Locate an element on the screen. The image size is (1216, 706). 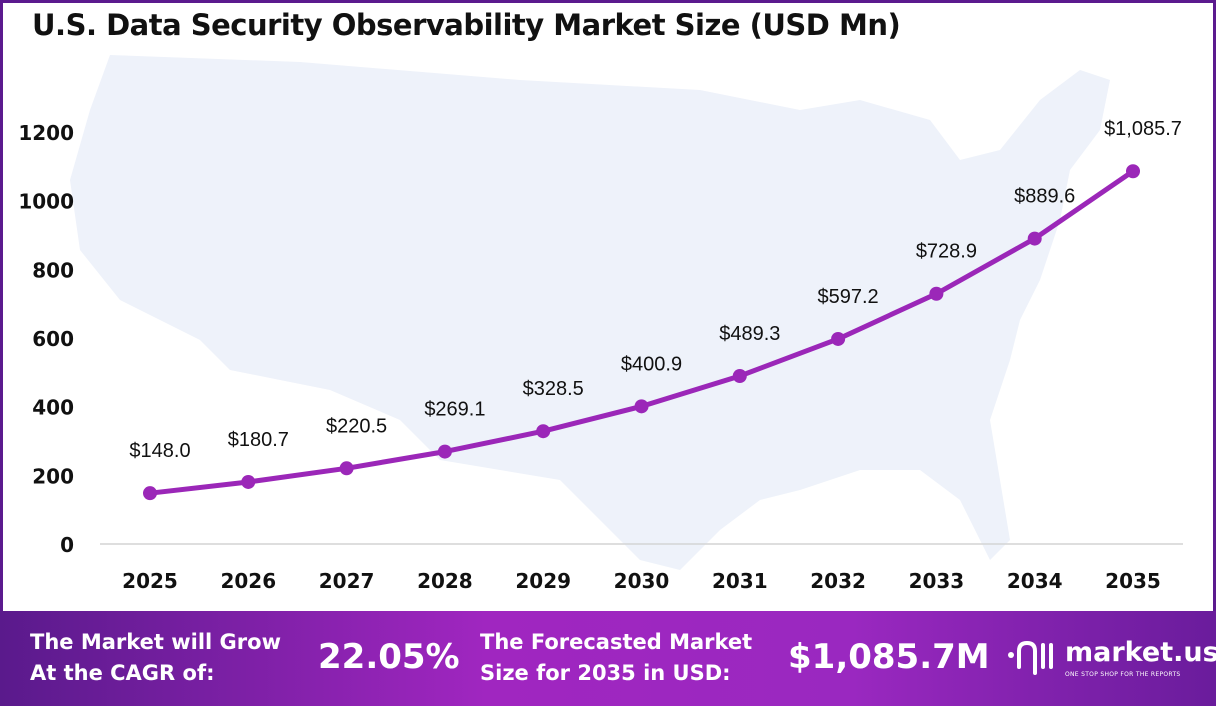
data-label: $220.5 is located at coordinates (356, 426).